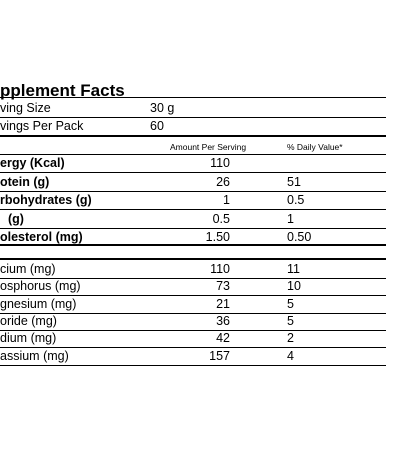 This screenshot has width=400, height=457. Describe the element at coordinates (223, 303) in the screenshot. I see `amount: 21` at that location.